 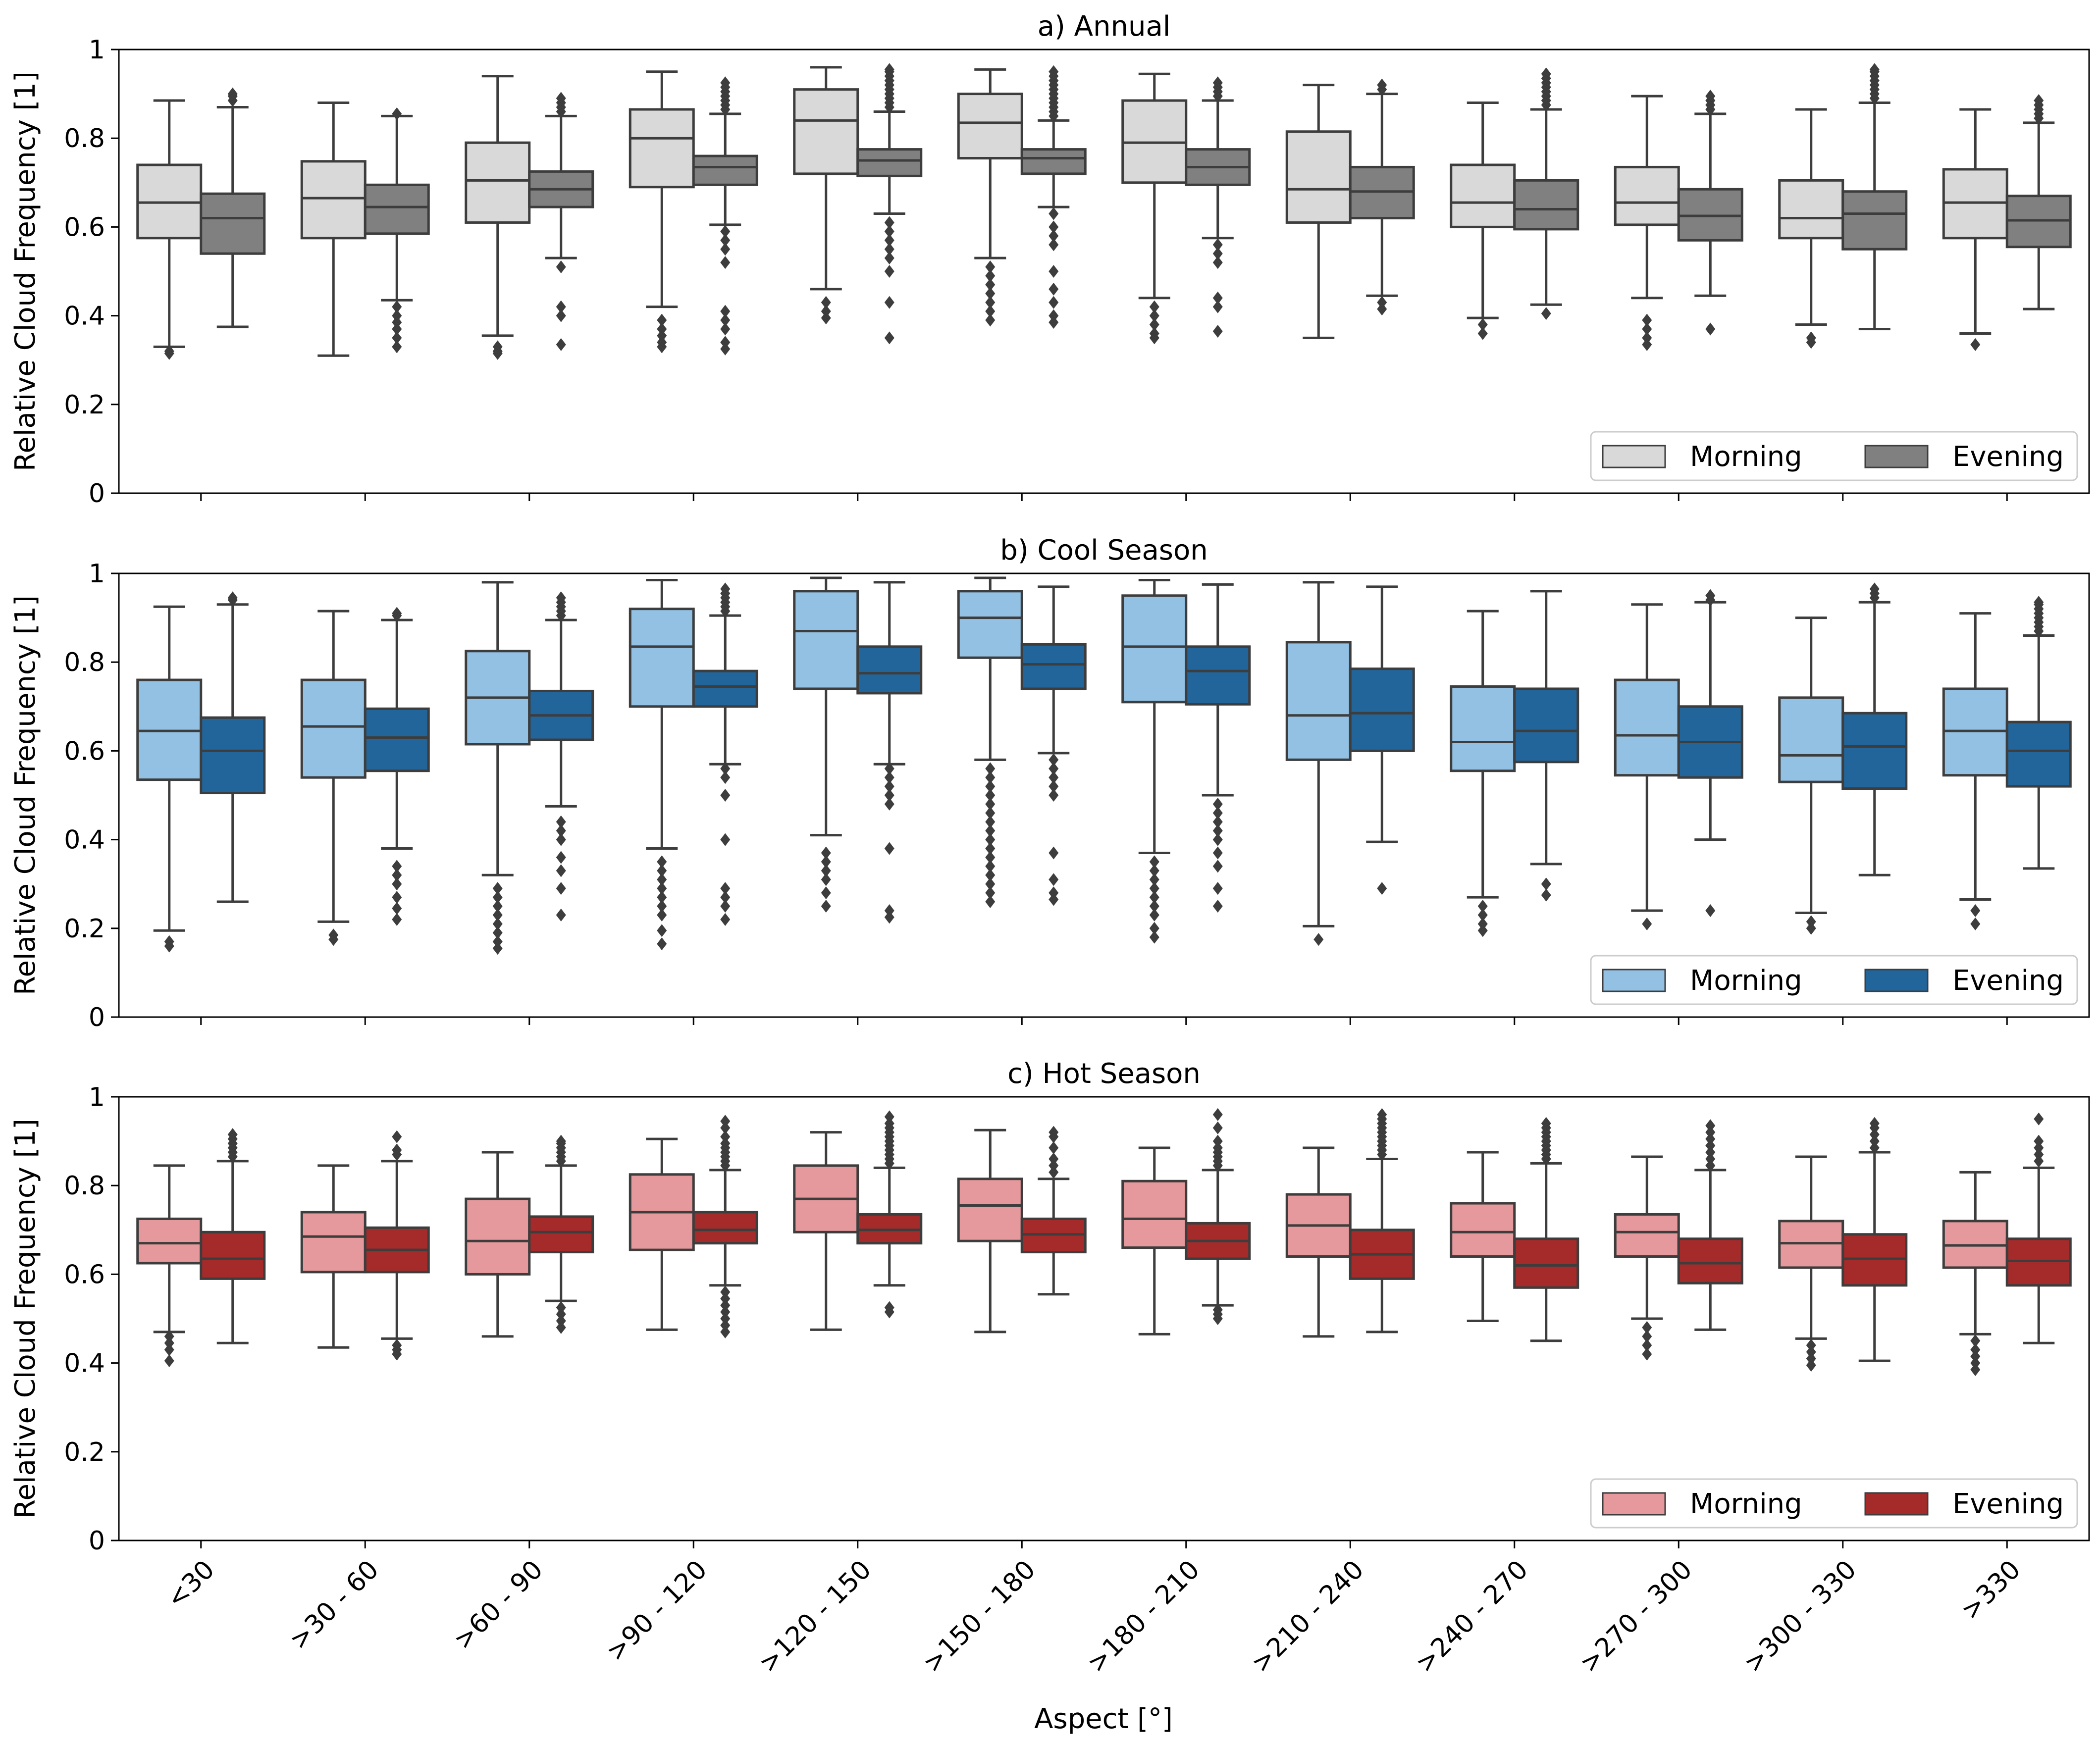 What do you see at coordinates (97, 494) in the screenshot?
I see `y-tick-label: 0` at bounding box center [97, 494].